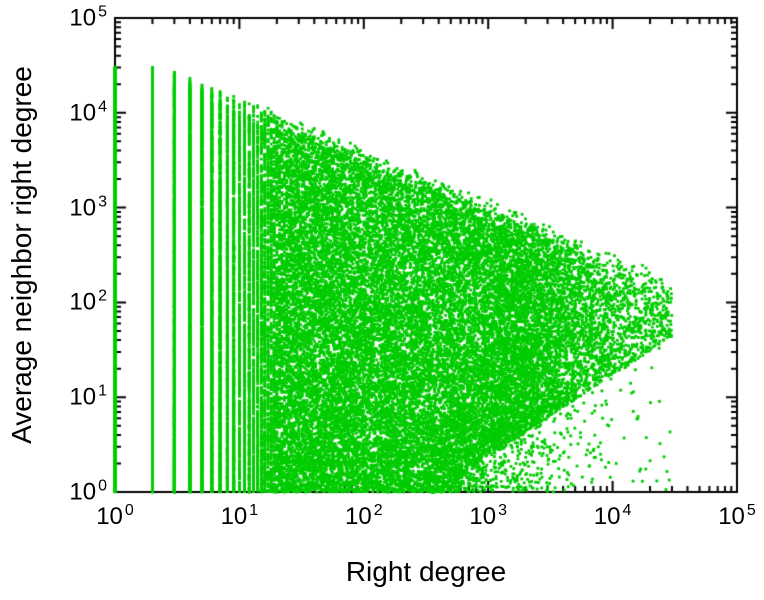 The width and height of the screenshot is (764, 600). Describe the element at coordinates (21, 255) in the screenshot. I see `y-axis-label: Average neighbor right degree` at that location.